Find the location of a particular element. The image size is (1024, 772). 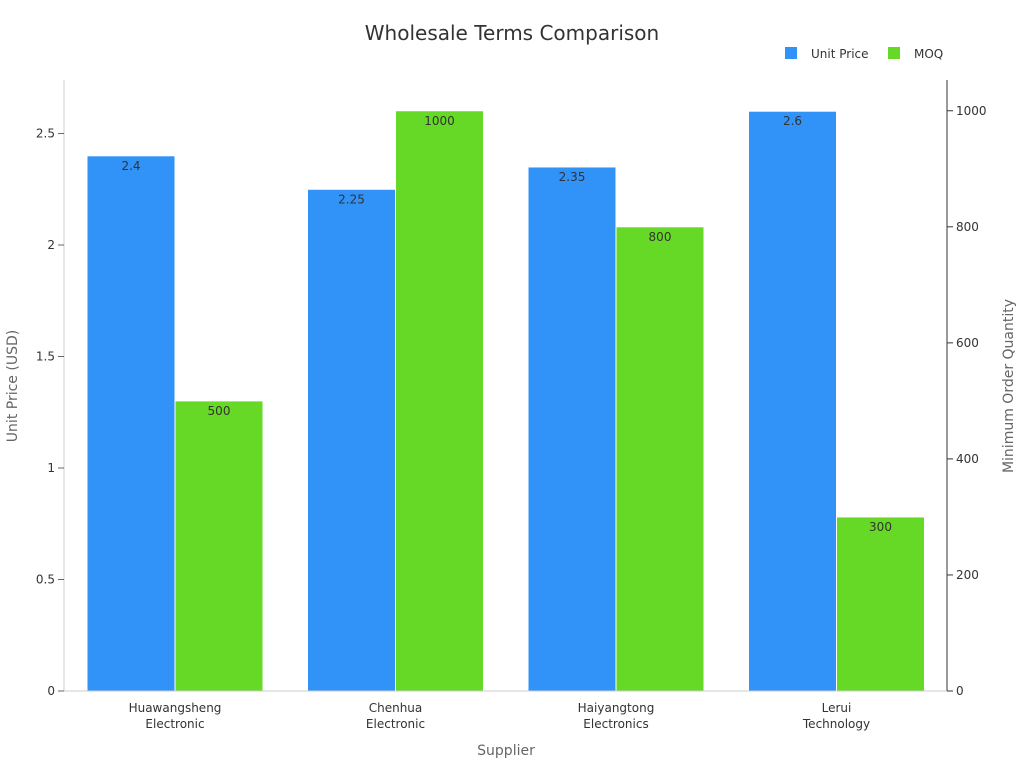

legend-label-moq: MOQ is located at coordinates (928, 54).